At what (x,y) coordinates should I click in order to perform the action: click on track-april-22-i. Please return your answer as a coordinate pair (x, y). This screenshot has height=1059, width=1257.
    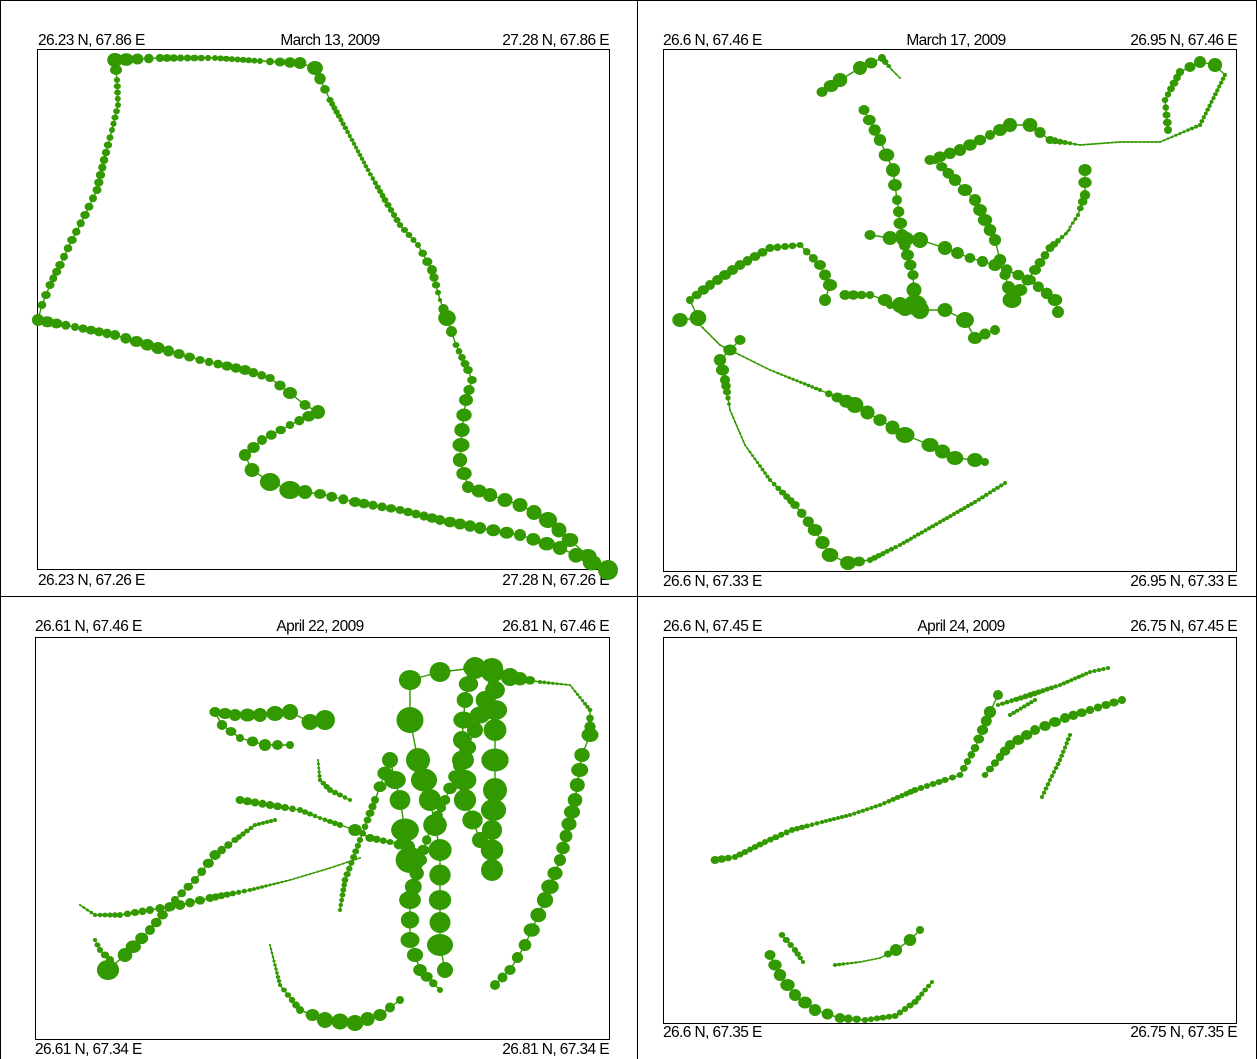
    Looking at the image, I should click on (381, 832).